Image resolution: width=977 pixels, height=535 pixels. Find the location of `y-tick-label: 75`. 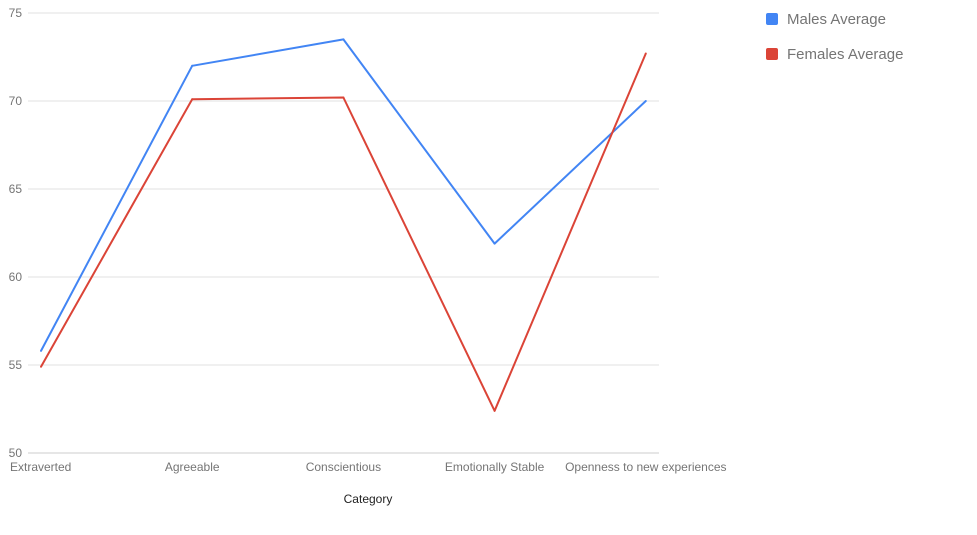

y-tick-label: 75 is located at coordinates (16, 13).